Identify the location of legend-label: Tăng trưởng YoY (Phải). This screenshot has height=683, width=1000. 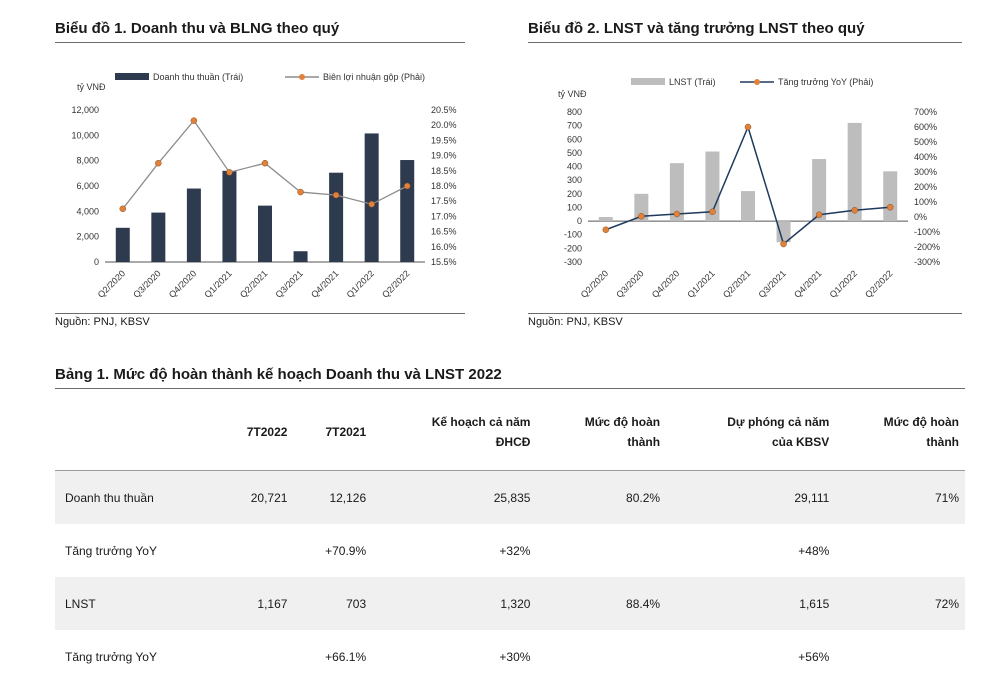
(825, 82).